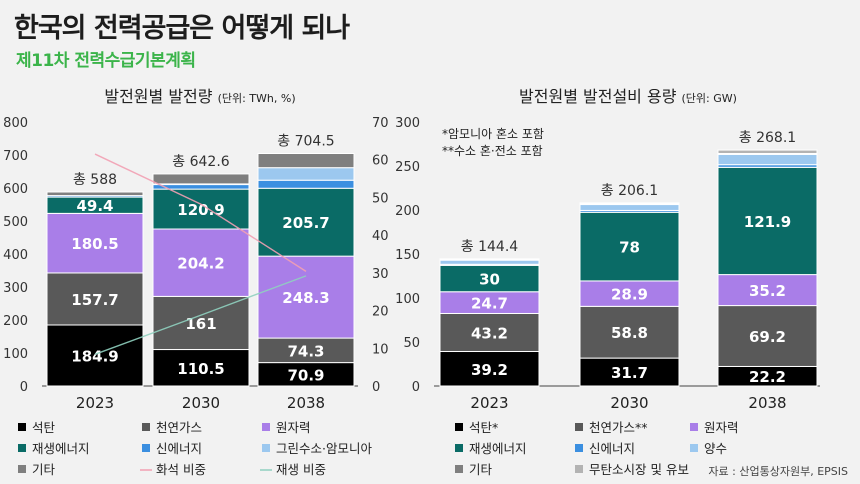 This screenshot has width=860, height=484. What do you see at coordinates (179, 448) in the screenshot?
I see `legend-label: 신에너지` at bounding box center [179, 448].